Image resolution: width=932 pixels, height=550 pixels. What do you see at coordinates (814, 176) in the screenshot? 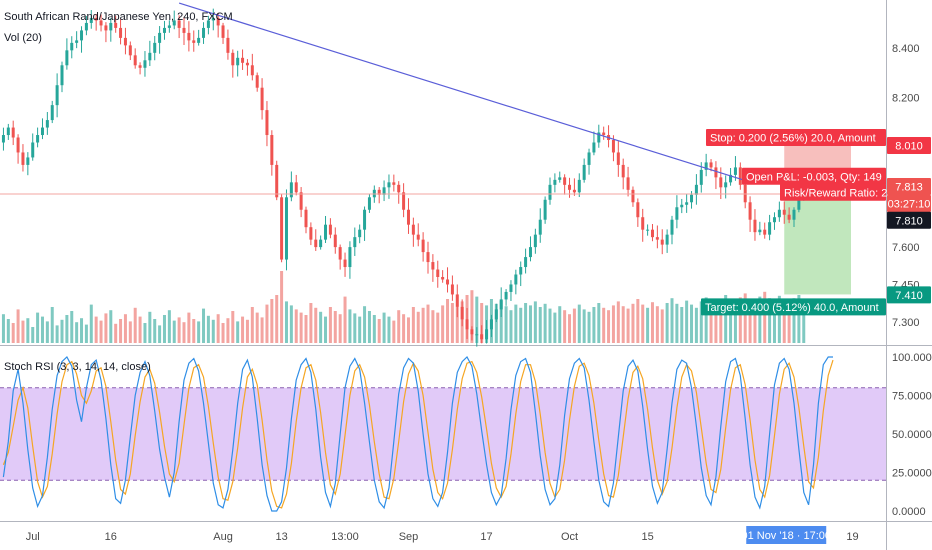
I see `open-pnl-text-box` at bounding box center [814, 176].